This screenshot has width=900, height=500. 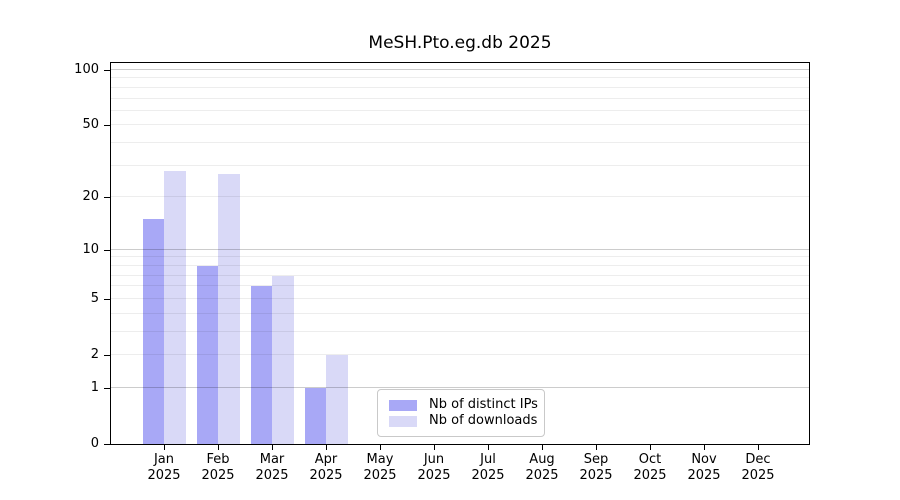 I want to click on bar-distinct-ips-jan, so click(x=153, y=331).